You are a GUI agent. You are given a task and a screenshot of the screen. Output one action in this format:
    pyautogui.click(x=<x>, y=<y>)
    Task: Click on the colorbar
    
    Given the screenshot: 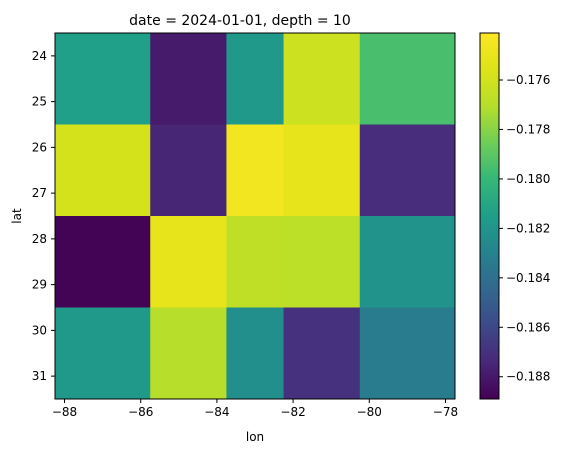 What is the action you would take?
    pyautogui.click(x=489, y=216)
    